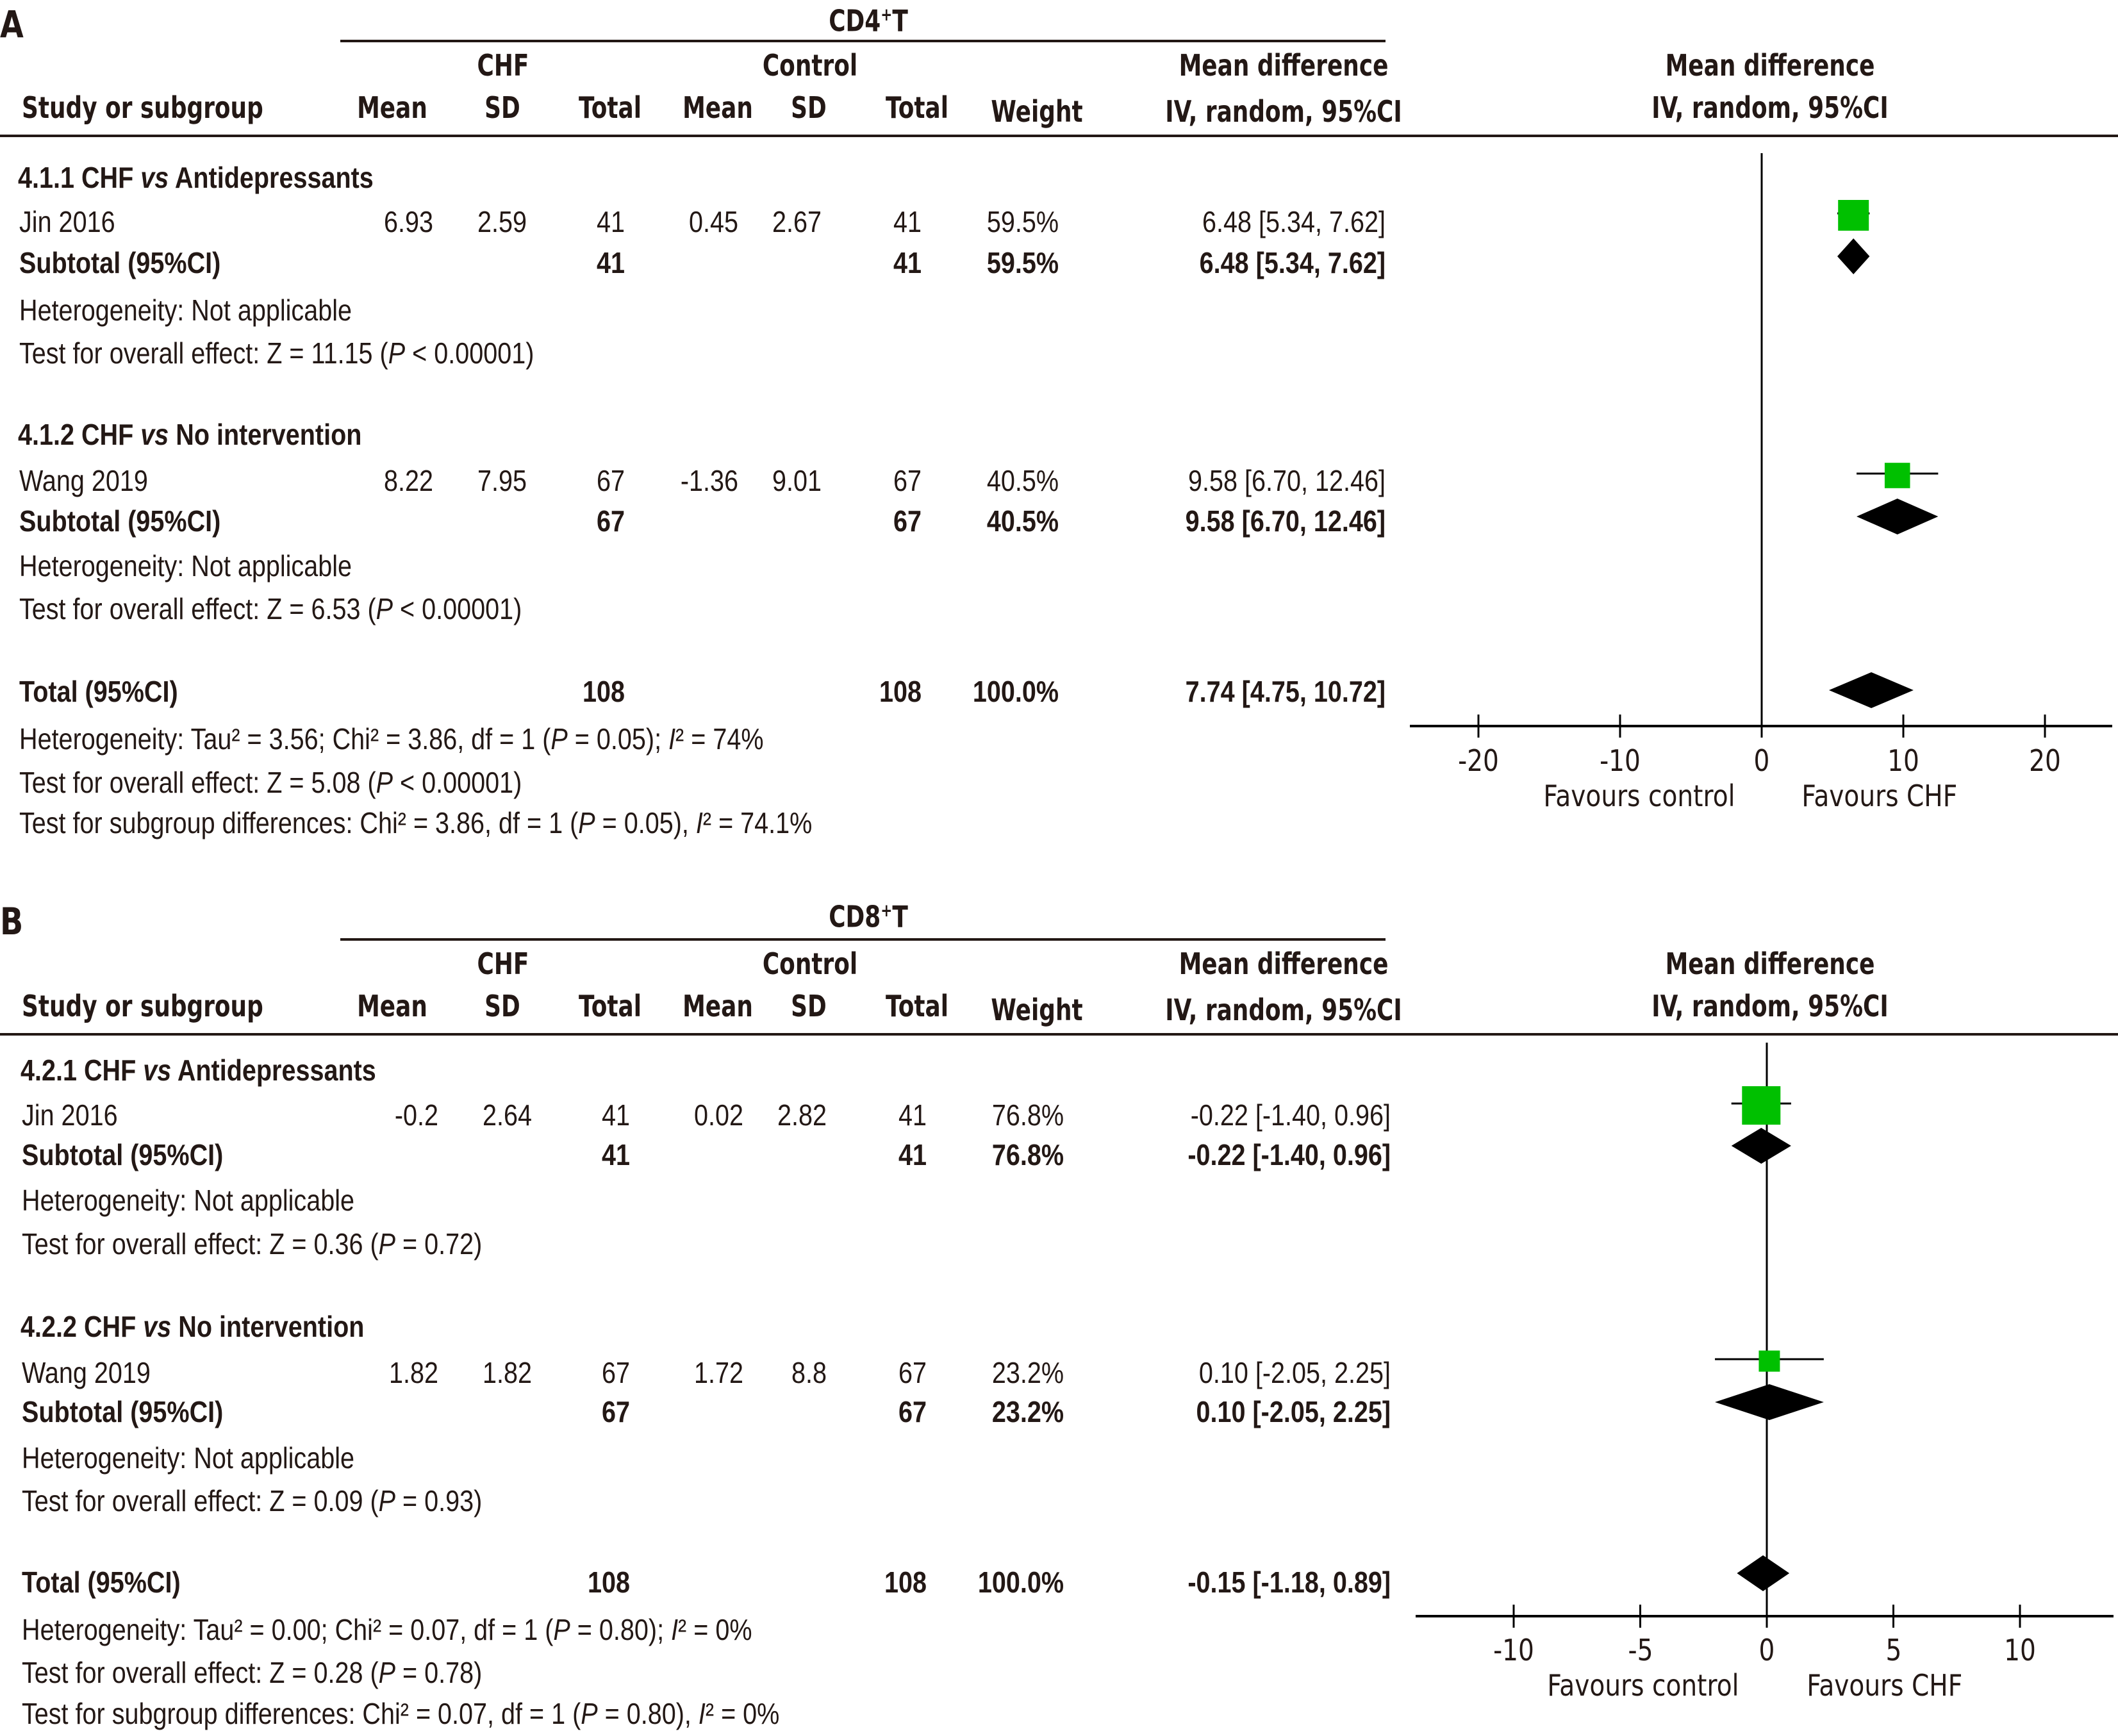 The width and height of the screenshot is (2118, 1736). I want to click on het-text-end: ² = 74%, so click(720, 739).